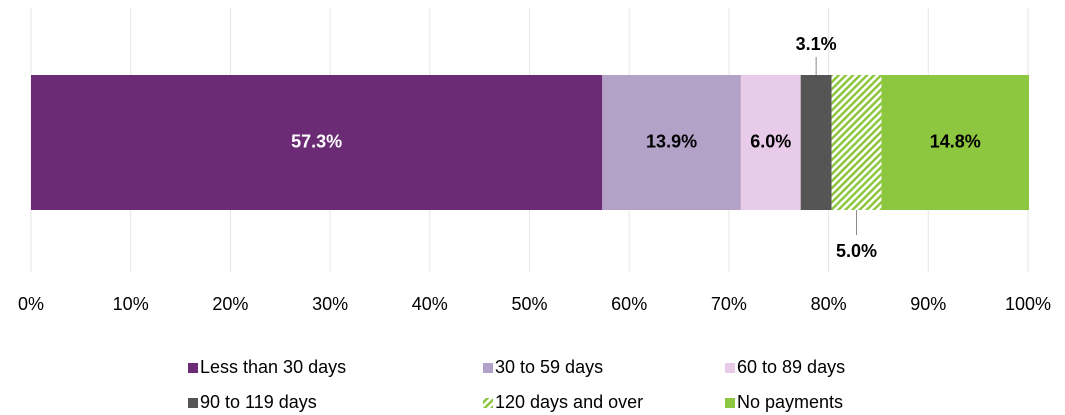 The width and height of the screenshot is (1065, 415). I want to click on x-tick-label: 50%, so click(529, 304).